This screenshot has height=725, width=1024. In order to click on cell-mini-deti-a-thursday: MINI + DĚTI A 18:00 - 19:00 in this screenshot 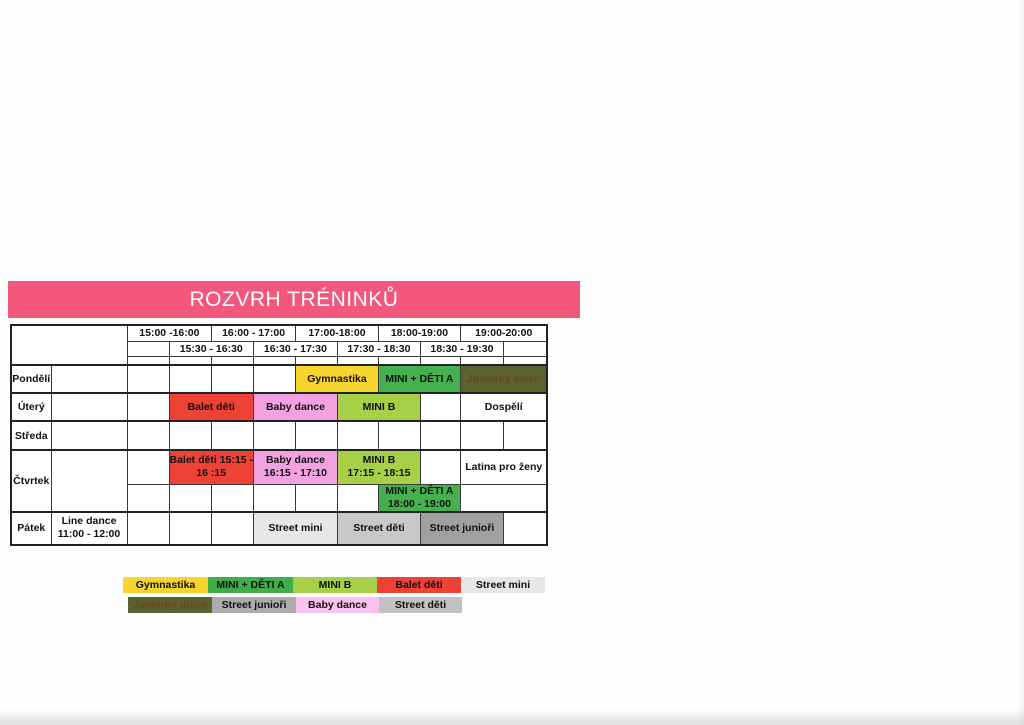, I will do `click(419, 498)`.